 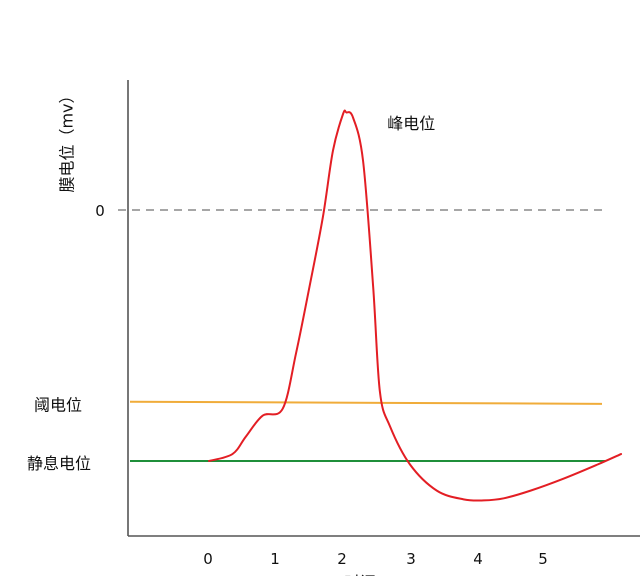 What do you see at coordinates (360, 574) in the screenshot?
I see `x-axis-label: 时间` at bounding box center [360, 574].